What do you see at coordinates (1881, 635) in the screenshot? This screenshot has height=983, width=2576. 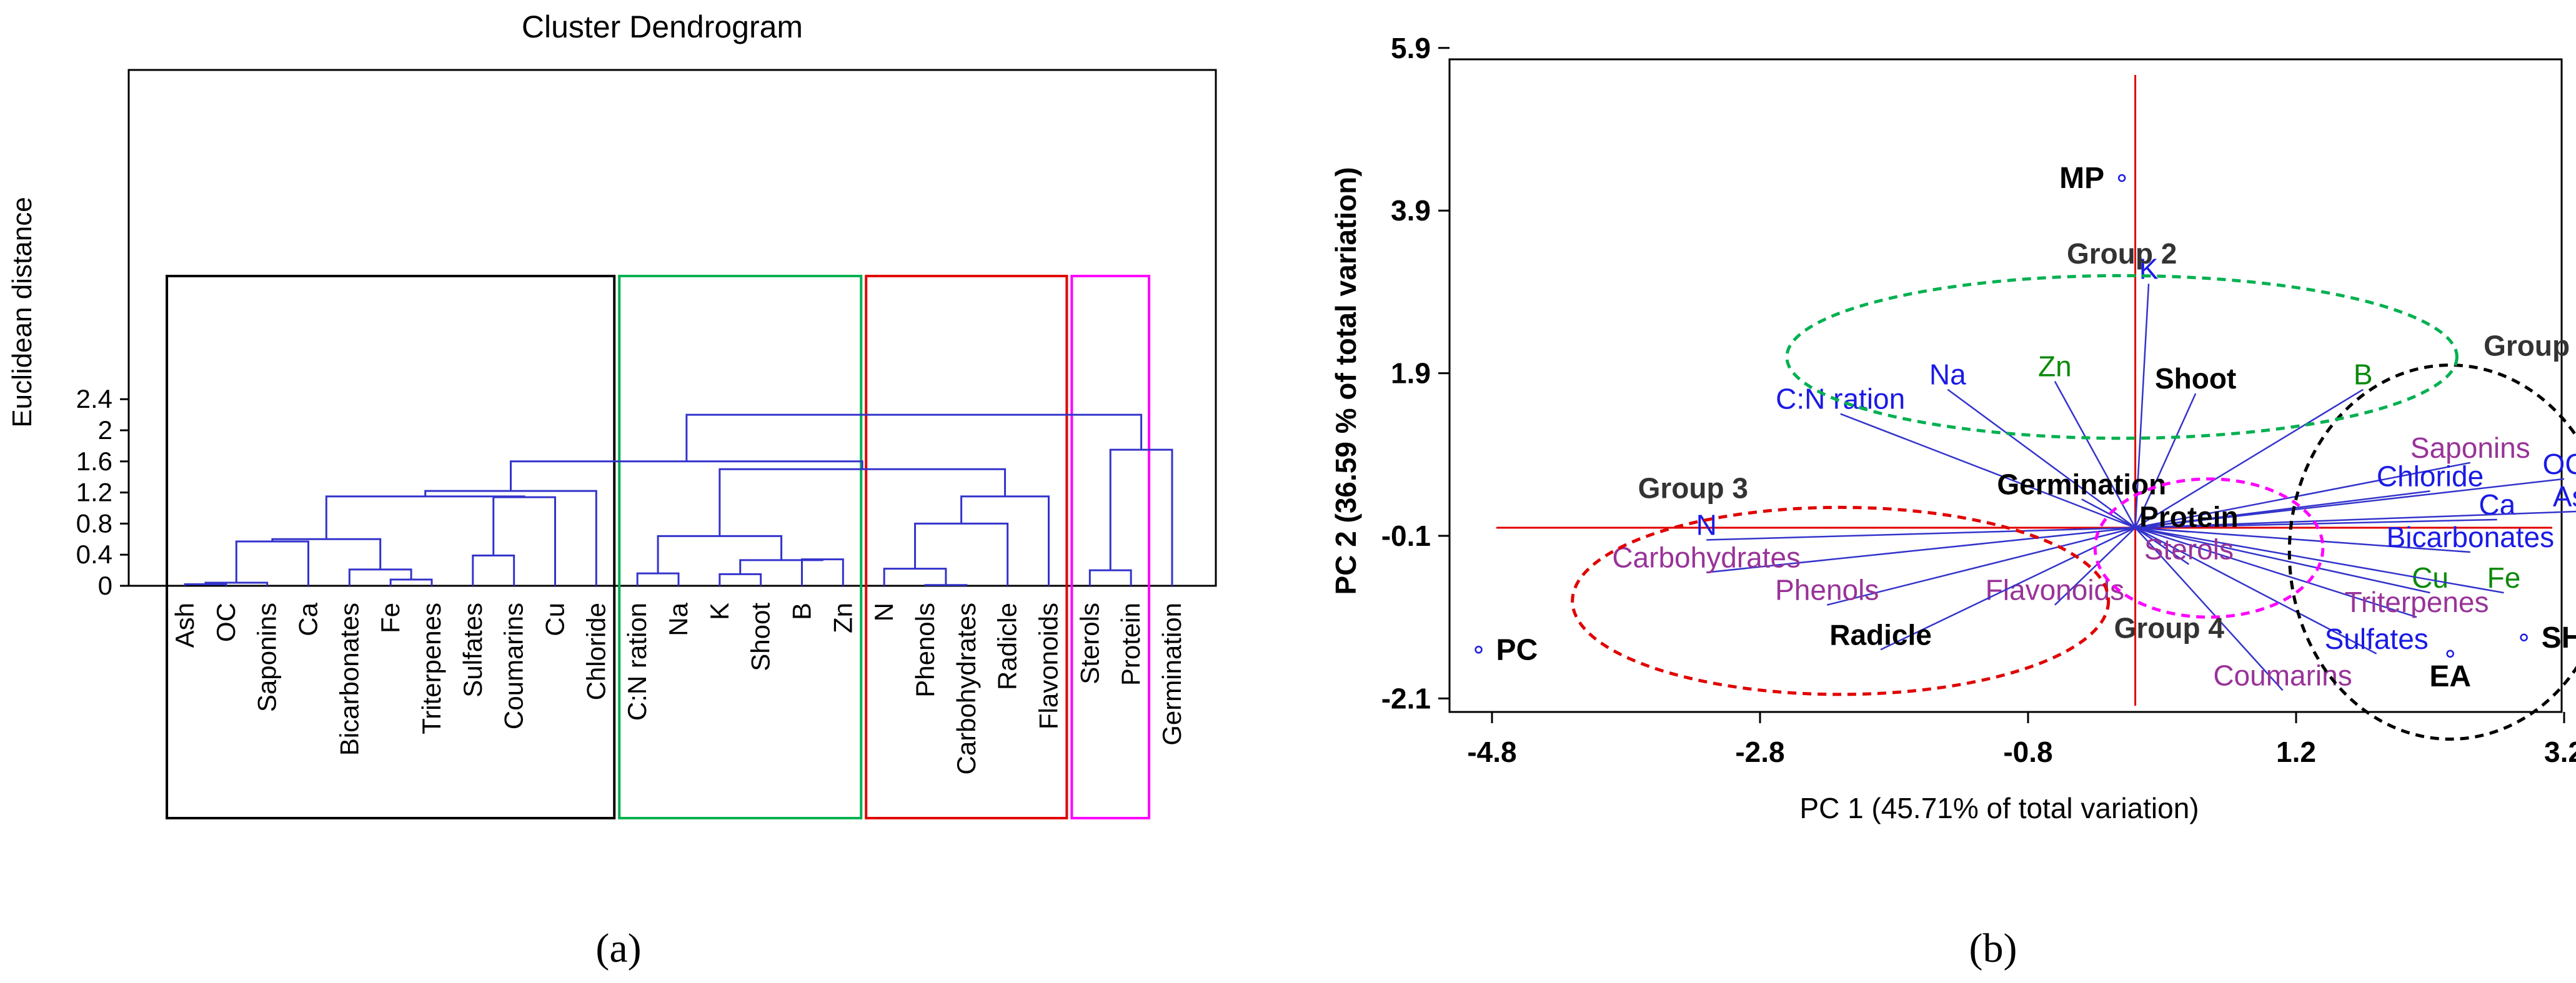 I see `vector-label-radicle: Radicle` at bounding box center [1881, 635].